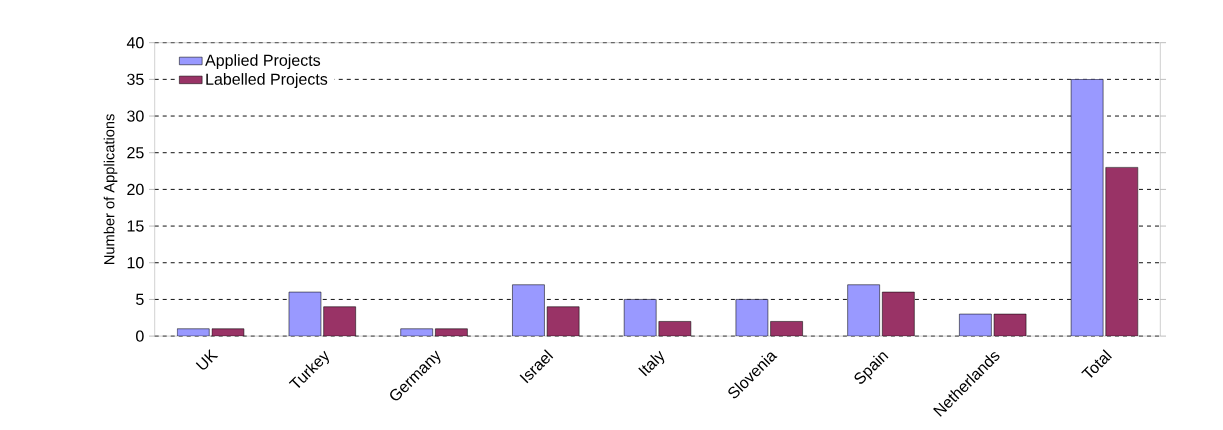 The height and width of the screenshot is (430, 1223). What do you see at coordinates (267, 80) in the screenshot?
I see `legend-label: Labelled Projects` at bounding box center [267, 80].